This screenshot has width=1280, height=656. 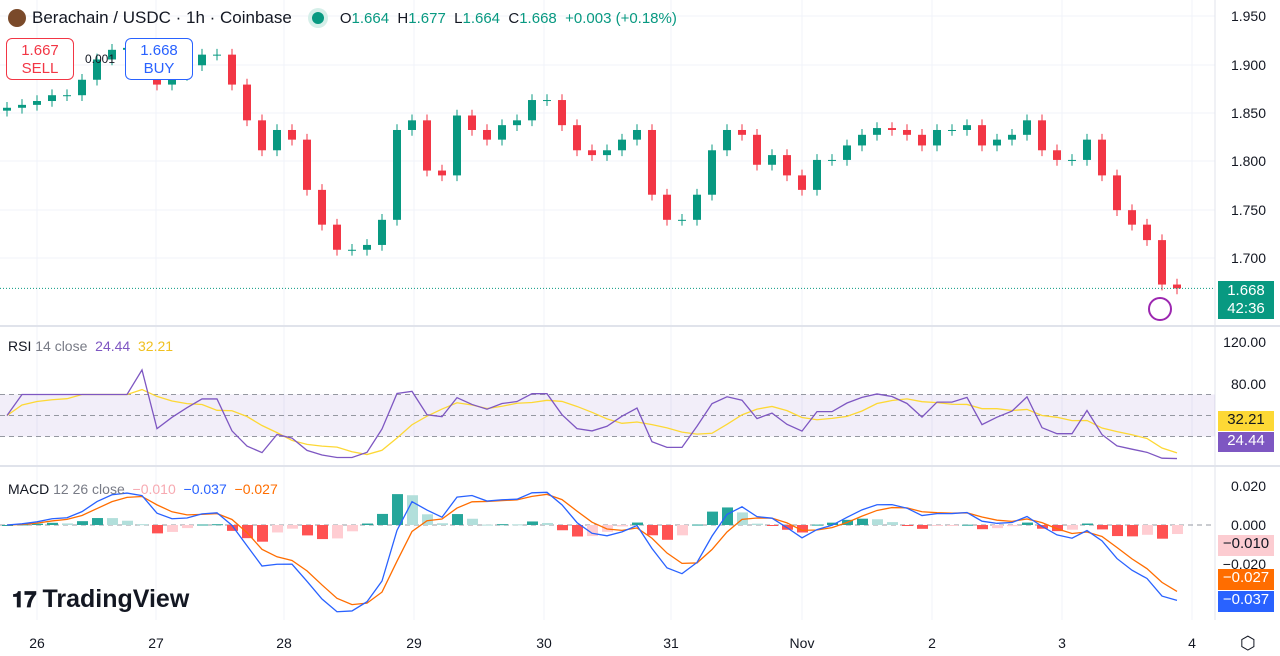 What do you see at coordinates (1248, 161) in the screenshot?
I see `price-tick: 1.800` at bounding box center [1248, 161].